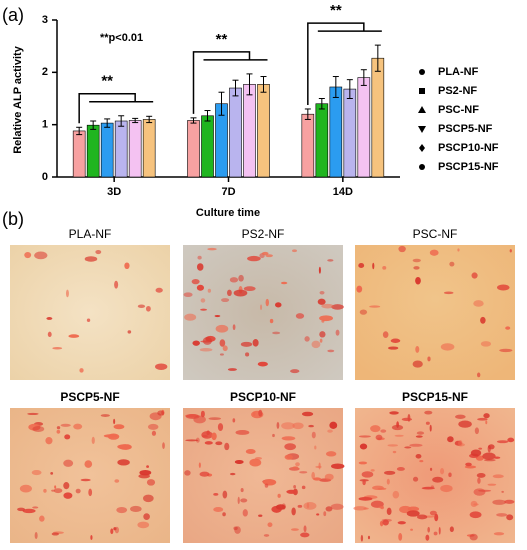  Describe the element at coordinates (422, 91) in the screenshot. I see `legend-marker` at that location.